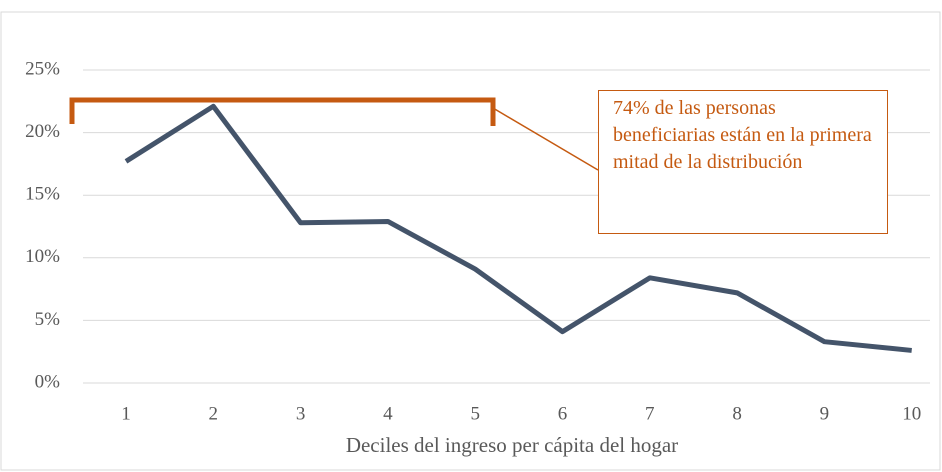 The width and height of the screenshot is (942, 472). I want to click on y-tick-label: 10%, so click(42, 256).